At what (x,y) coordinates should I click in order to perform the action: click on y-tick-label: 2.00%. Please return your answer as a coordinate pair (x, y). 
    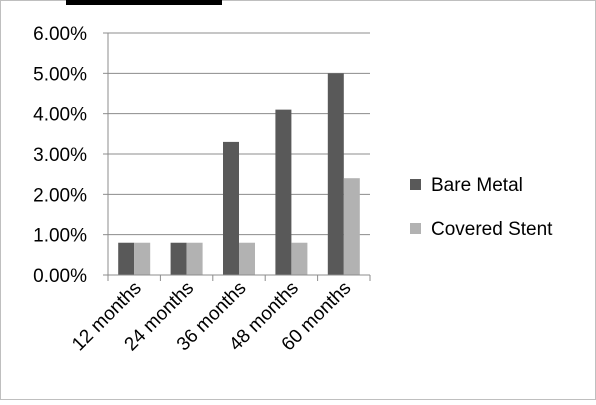
    Looking at the image, I should click on (60, 195).